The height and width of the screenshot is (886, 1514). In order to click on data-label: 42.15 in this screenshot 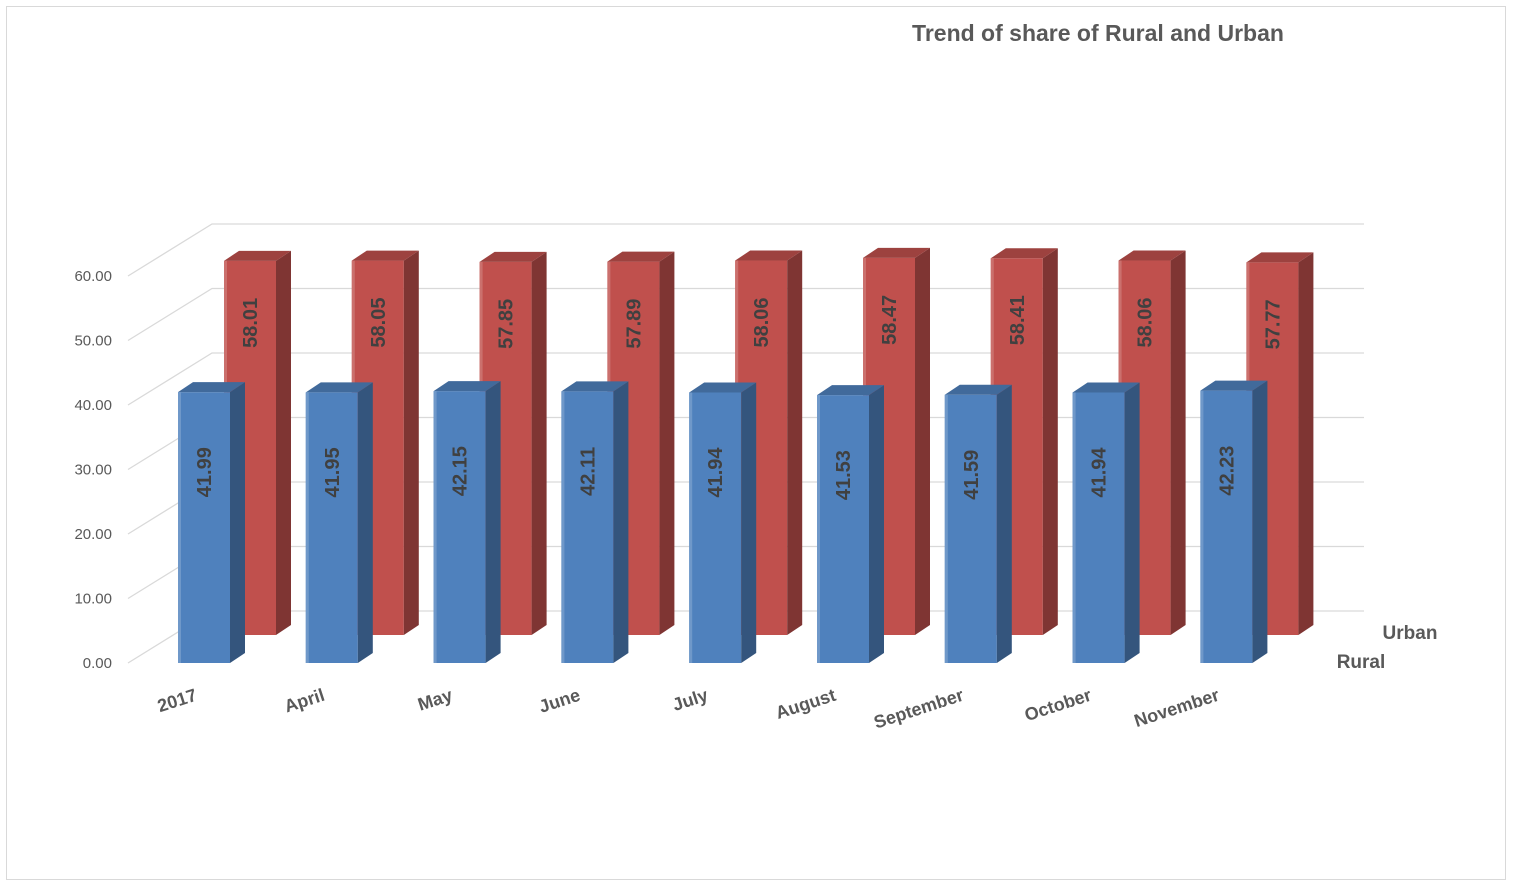, I will do `click(461, 471)`.